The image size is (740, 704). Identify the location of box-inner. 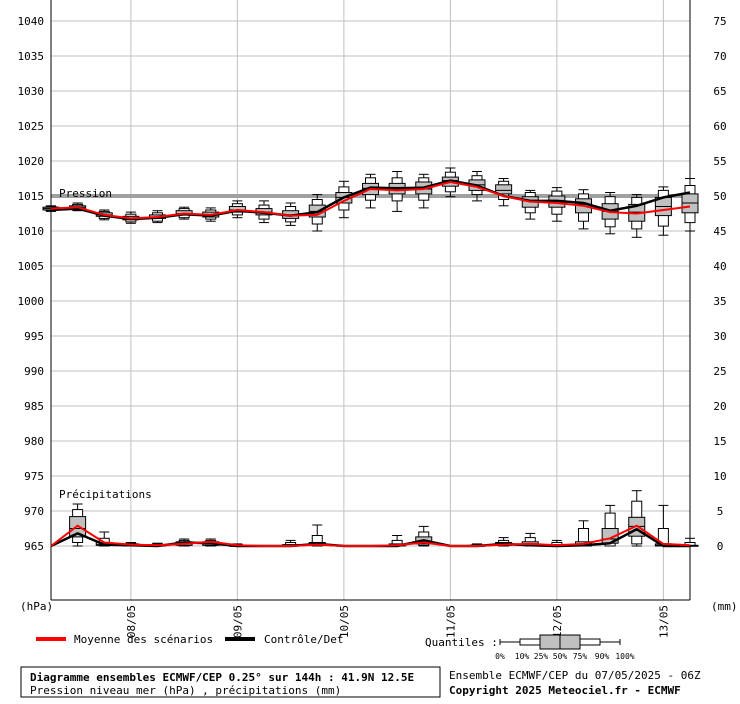
(504, 189).